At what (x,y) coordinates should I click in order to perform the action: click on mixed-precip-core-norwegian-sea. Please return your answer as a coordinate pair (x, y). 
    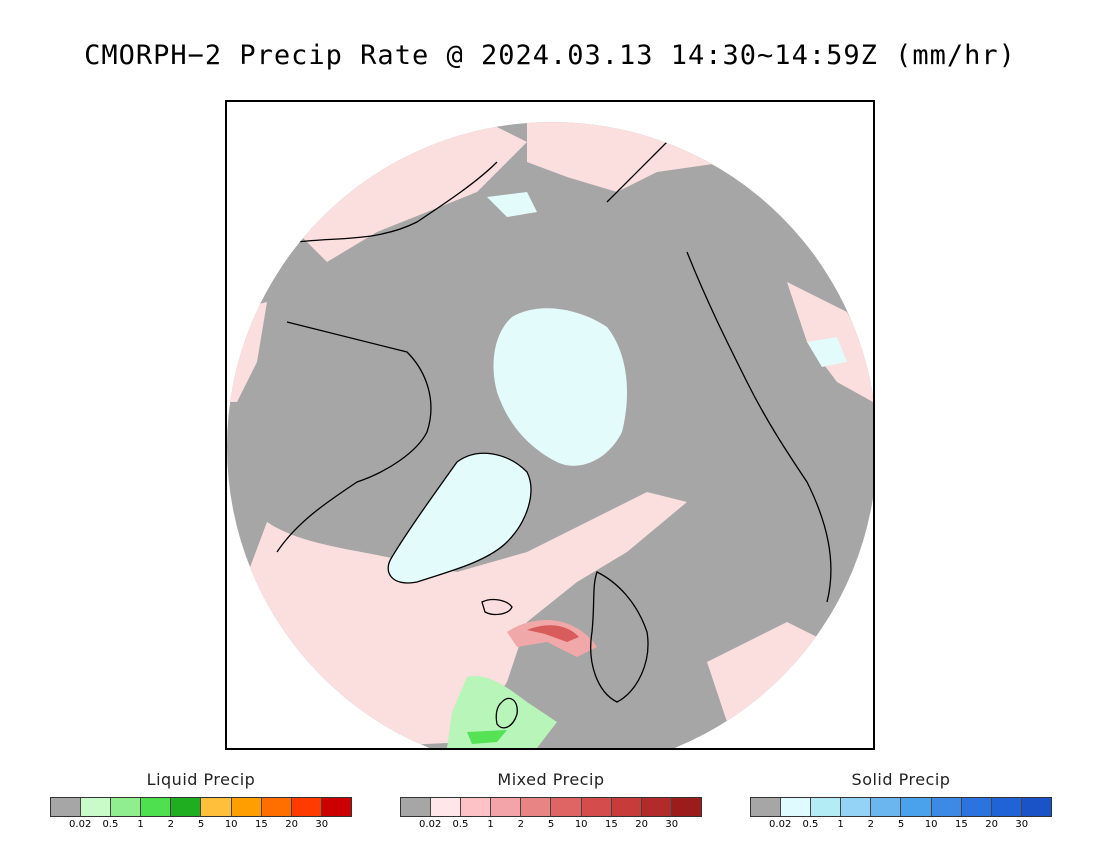
    Looking at the image, I should click on (553, 633).